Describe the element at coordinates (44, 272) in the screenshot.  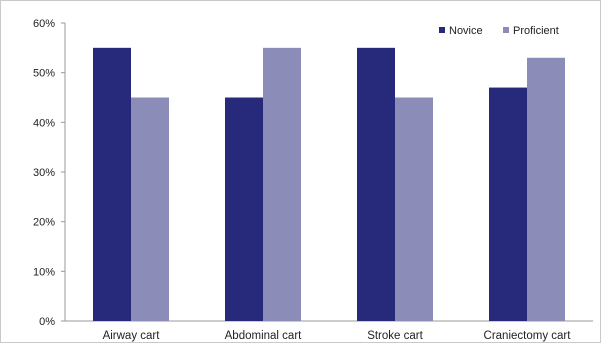
I see `y-tick-label: 10%` at that location.